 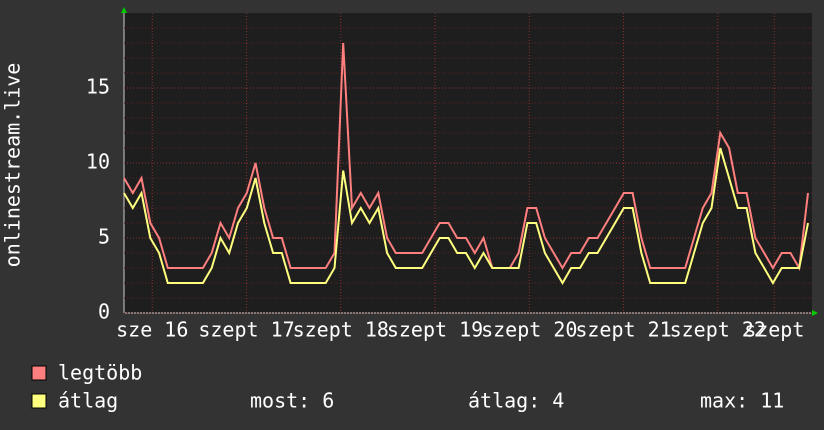 What do you see at coordinates (13, 165) in the screenshot?
I see `y-axis-label: onlinestream.live` at bounding box center [13, 165].